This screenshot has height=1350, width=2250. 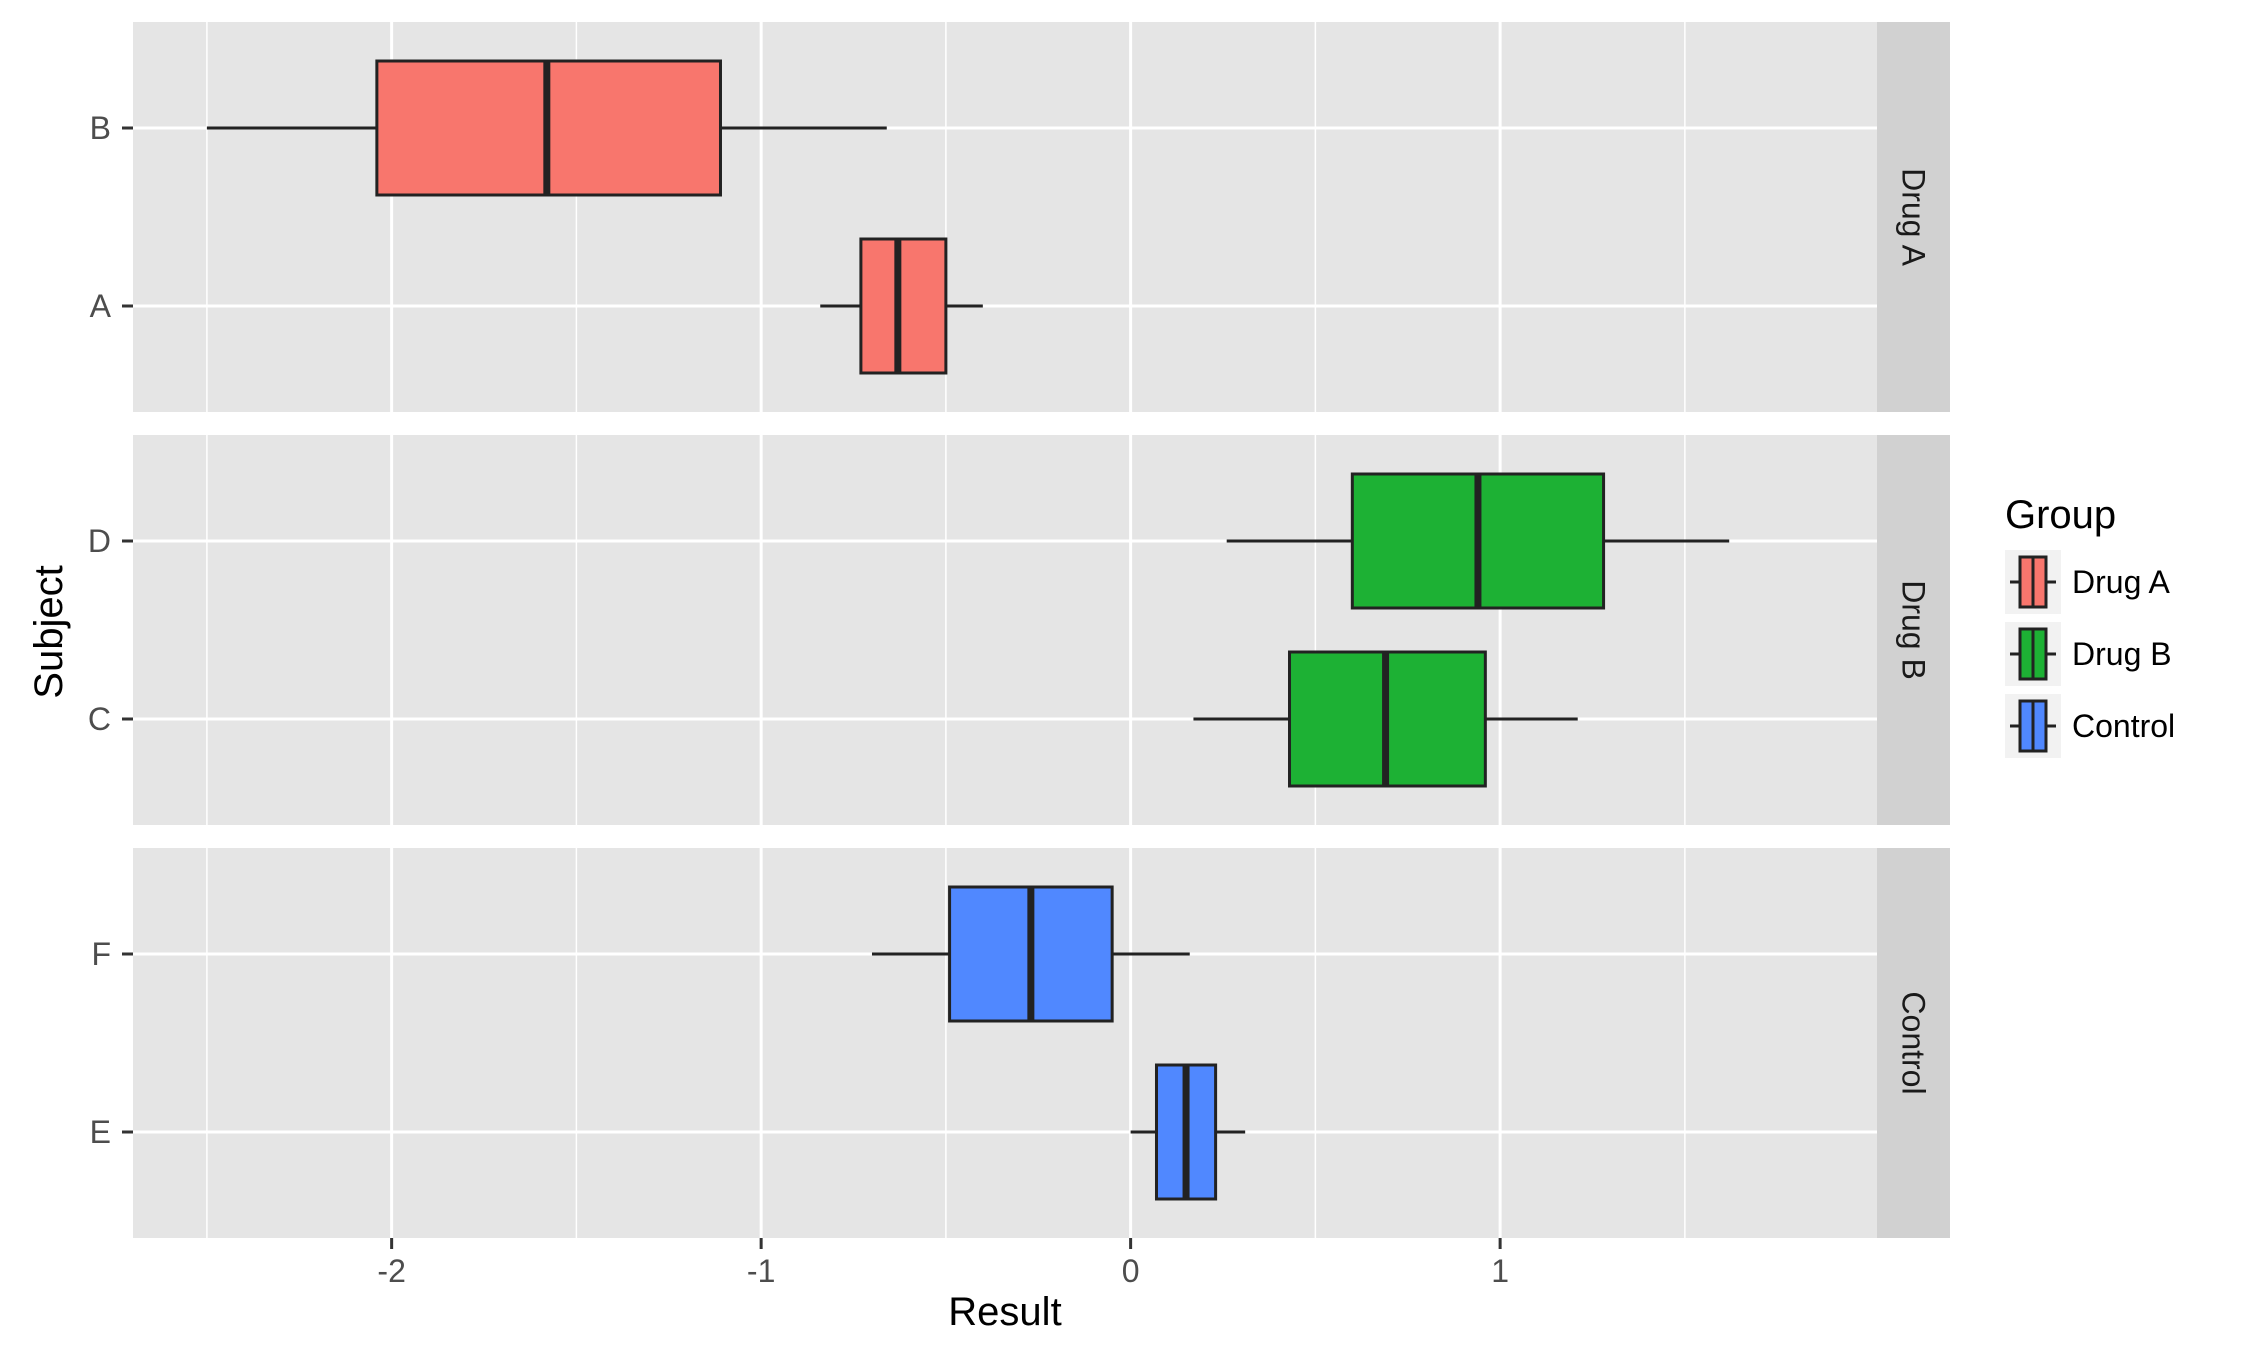 What do you see at coordinates (2122, 654) in the screenshot?
I see `legend-label: Drug B` at bounding box center [2122, 654].